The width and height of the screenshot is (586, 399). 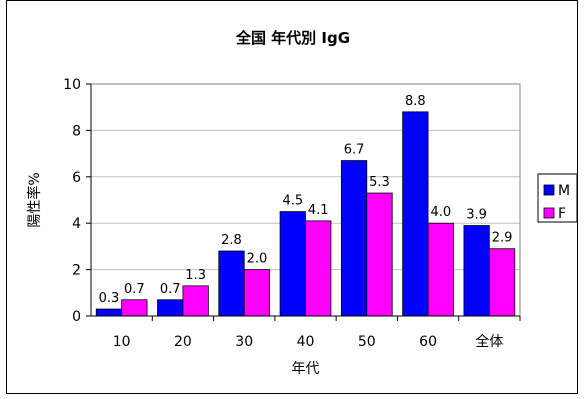 What do you see at coordinates (195, 275) in the screenshot?
I see `data-label-F: 1.3` at bounding box center [195, 275].